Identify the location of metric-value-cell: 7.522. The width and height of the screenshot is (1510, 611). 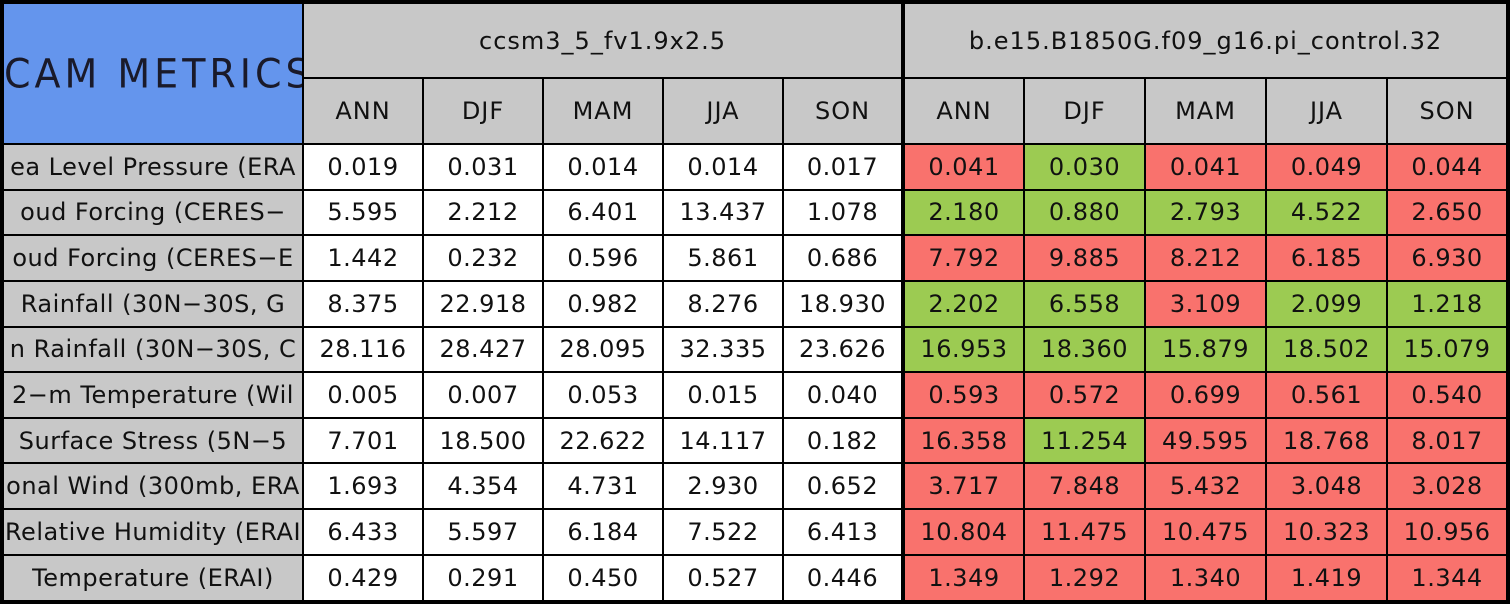
(723, 532).